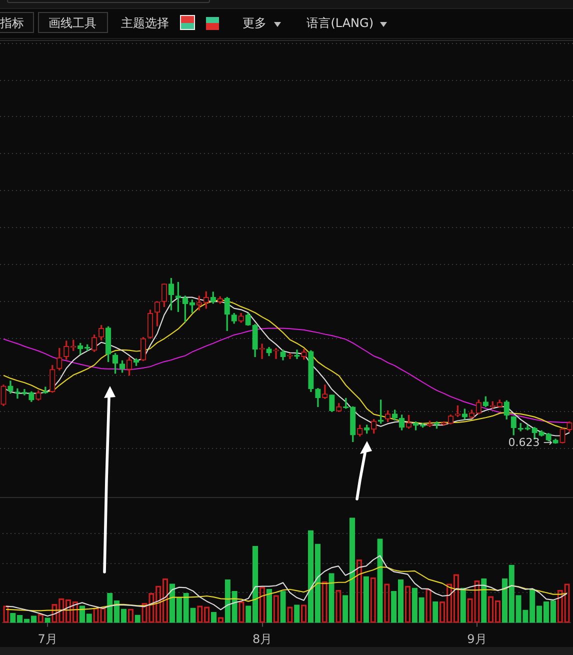  I want to click on text: 更多, so click(254, 23).